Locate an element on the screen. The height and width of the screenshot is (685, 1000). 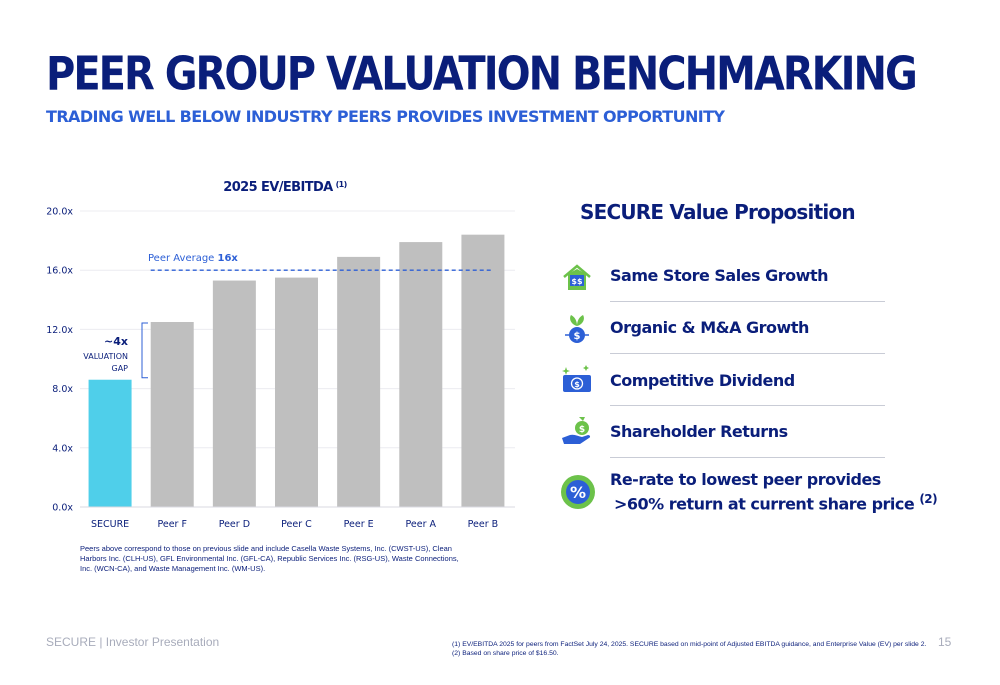
bar-peer-e is located at coordinates (359, 381).